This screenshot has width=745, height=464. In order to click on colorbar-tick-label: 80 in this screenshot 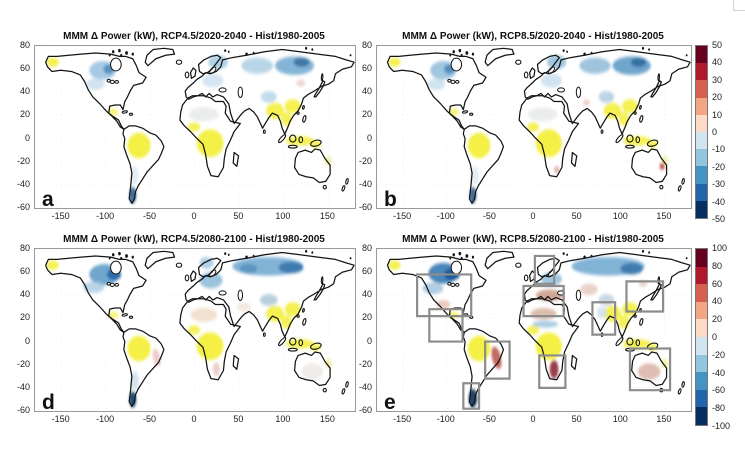, I will do `click(717, 265)`.